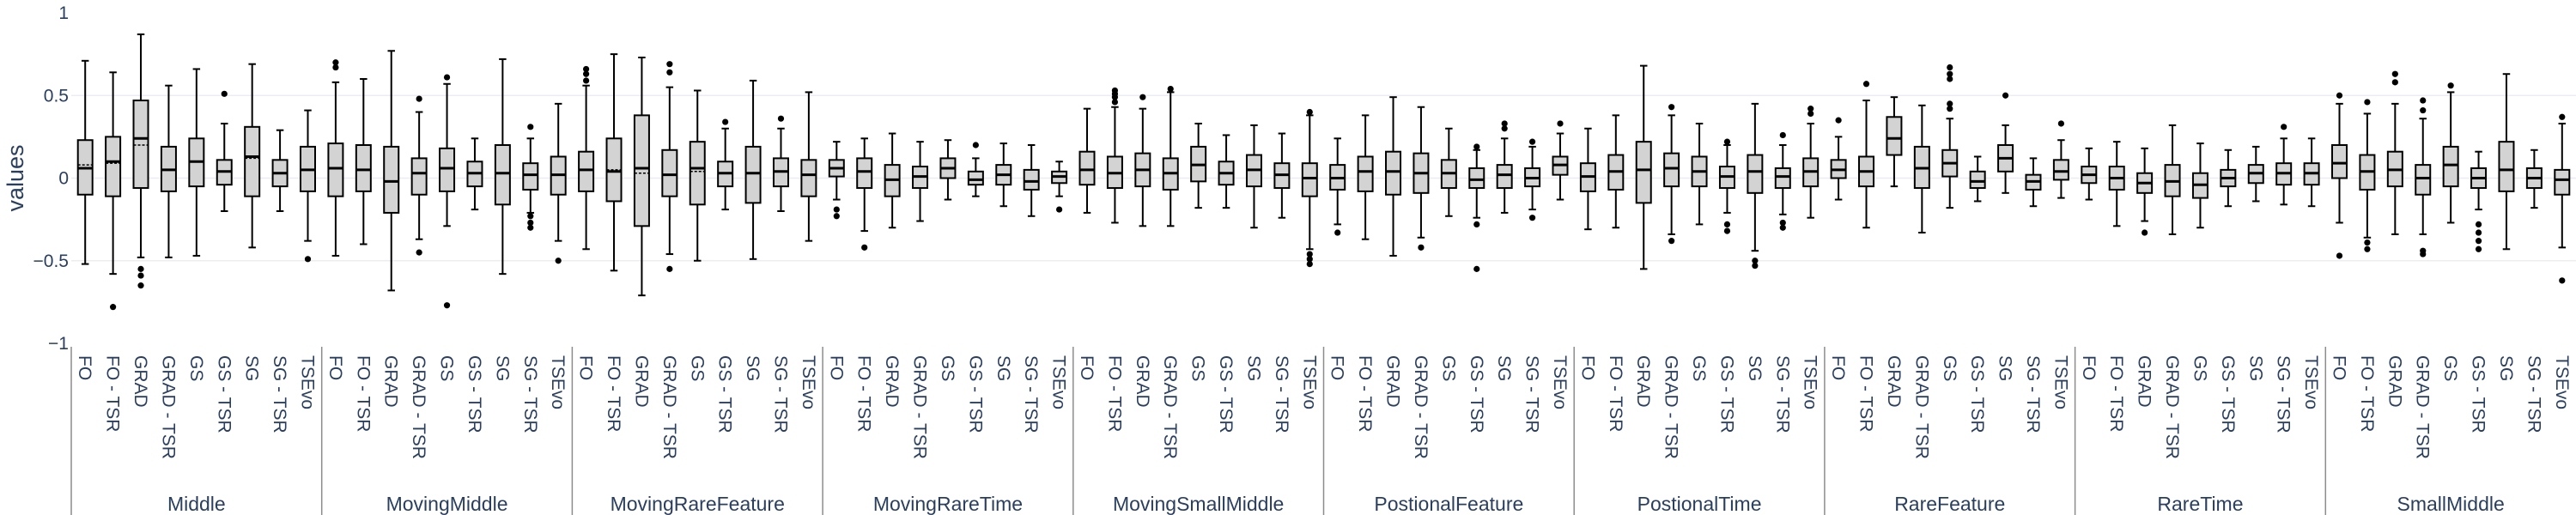  Describe the element at coordinates (698, 504) in the screenshot. I see `x-group-label: MovingRareFeature` at that location.